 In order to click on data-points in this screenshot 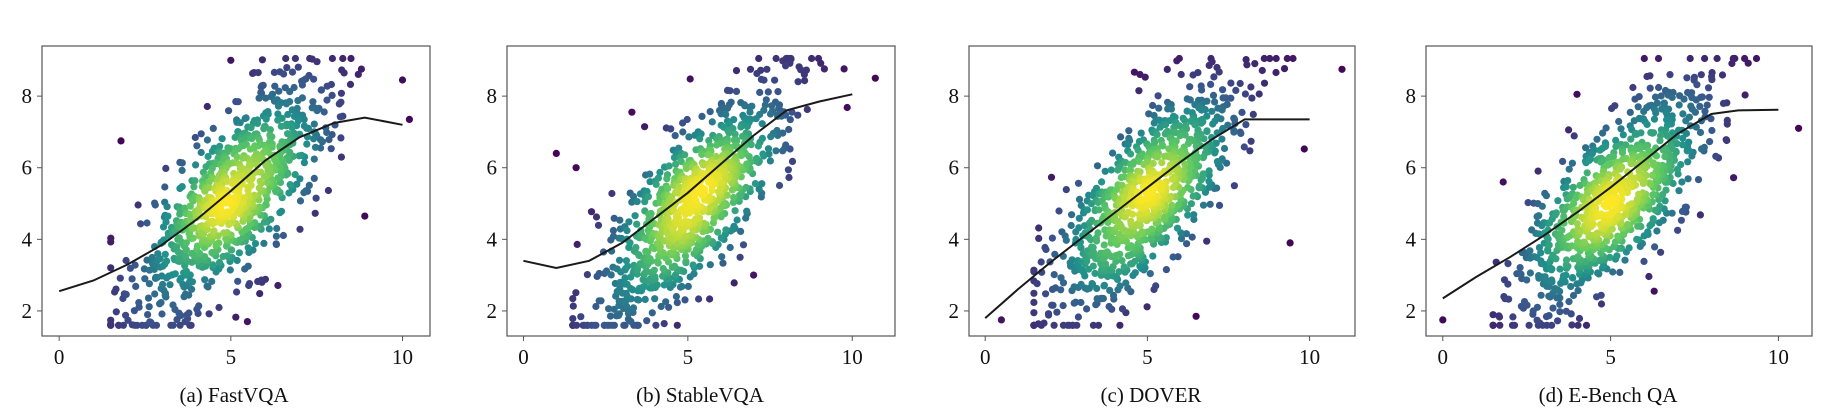, I will do `click(1621, 191)`.